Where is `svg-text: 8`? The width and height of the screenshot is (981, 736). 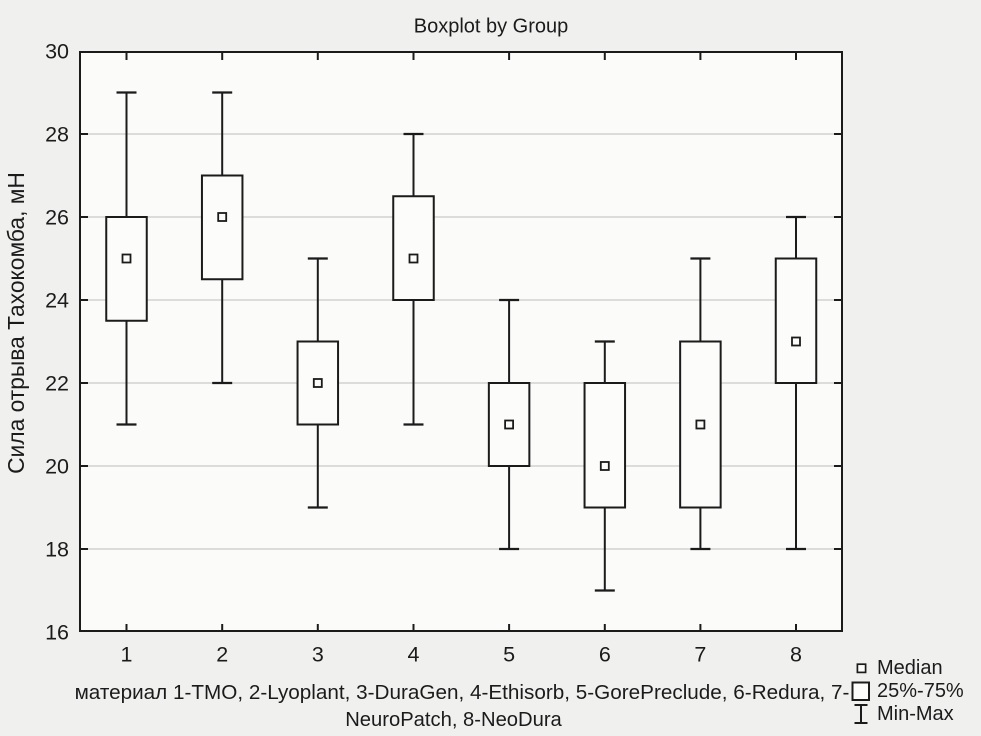 svg-text: 8 is located at coordinates (796, 655).